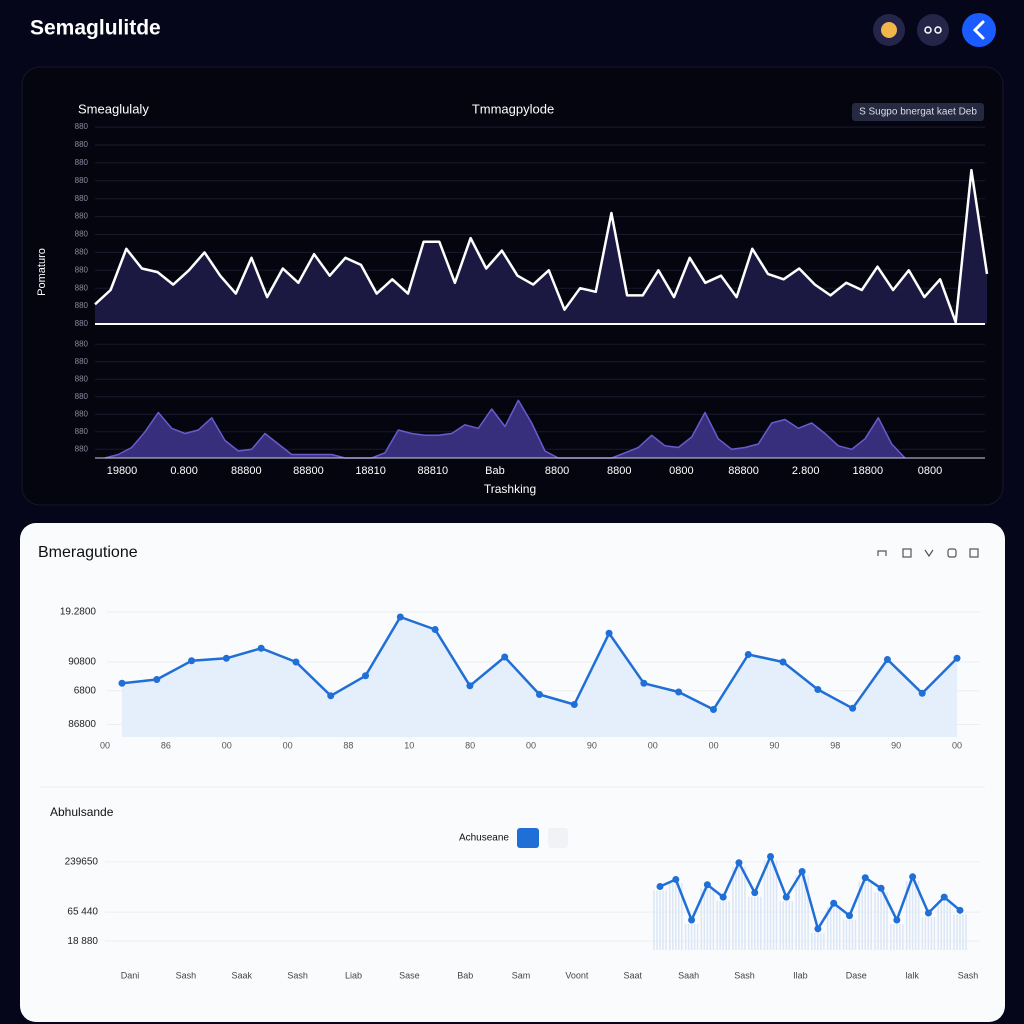 The width and height of the screenshot is (1024, 1024). I want to click on x-tick-label: Saah, so click(688, 975).